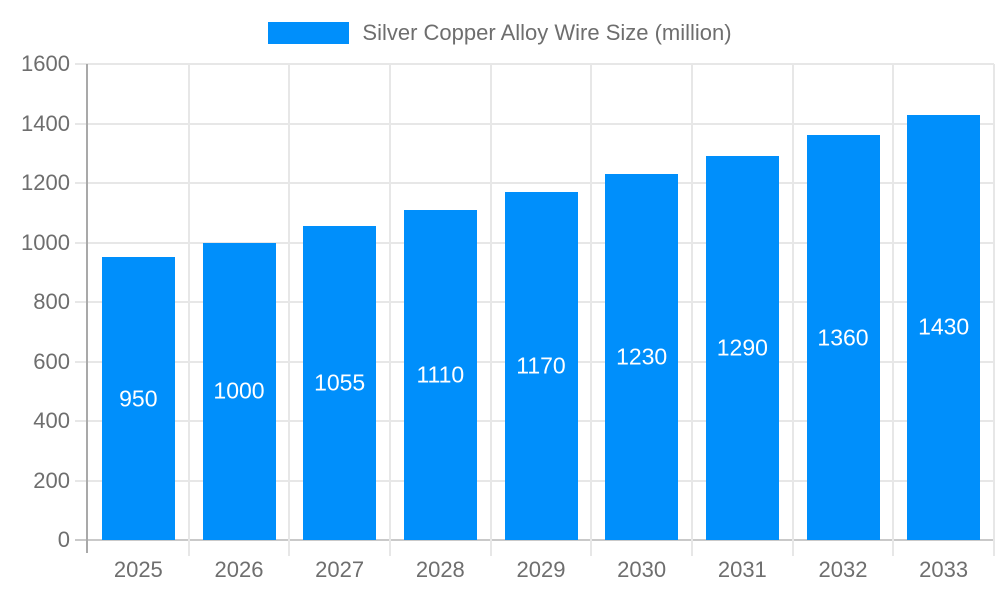 This screenshot has height=600, width=1000. I want to click on bar-value-label: 1360, so click(843, 337).